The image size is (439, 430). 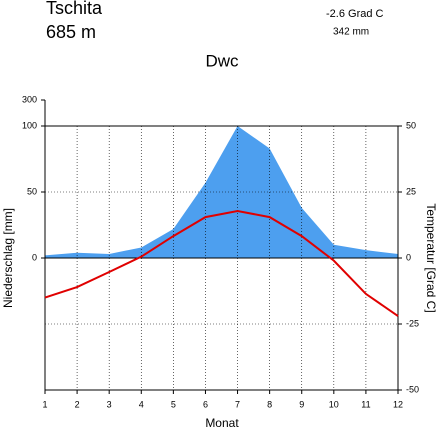 I want to click on x-tick-label: 12, so click(x=398, y=404).